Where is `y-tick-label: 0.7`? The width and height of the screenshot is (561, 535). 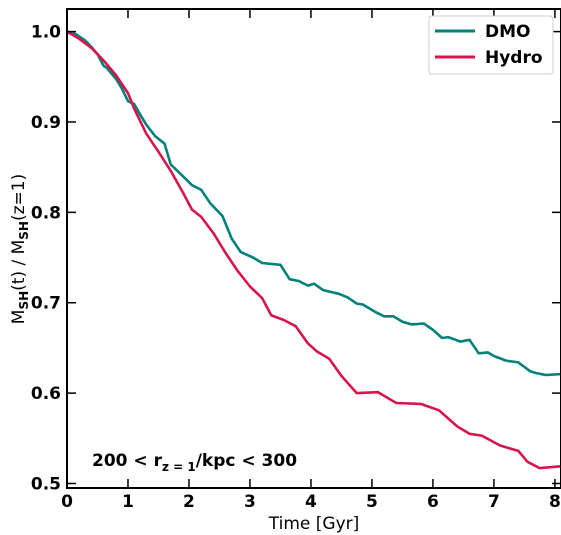
y-tick-label: 0.7 is located at coordinates (46, 304).